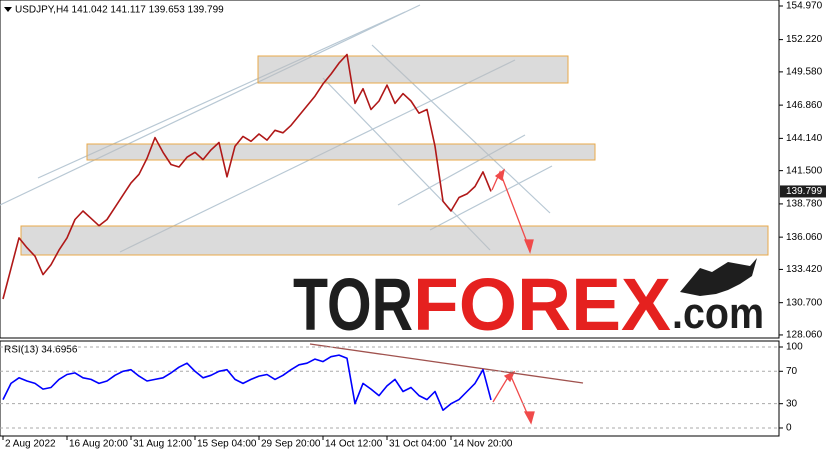 The height and width of the screenshot is (455, 828). Describe the element at coordinates (804, 6) in the screenshot. I see `y-tick-label: 154.970` at that location.